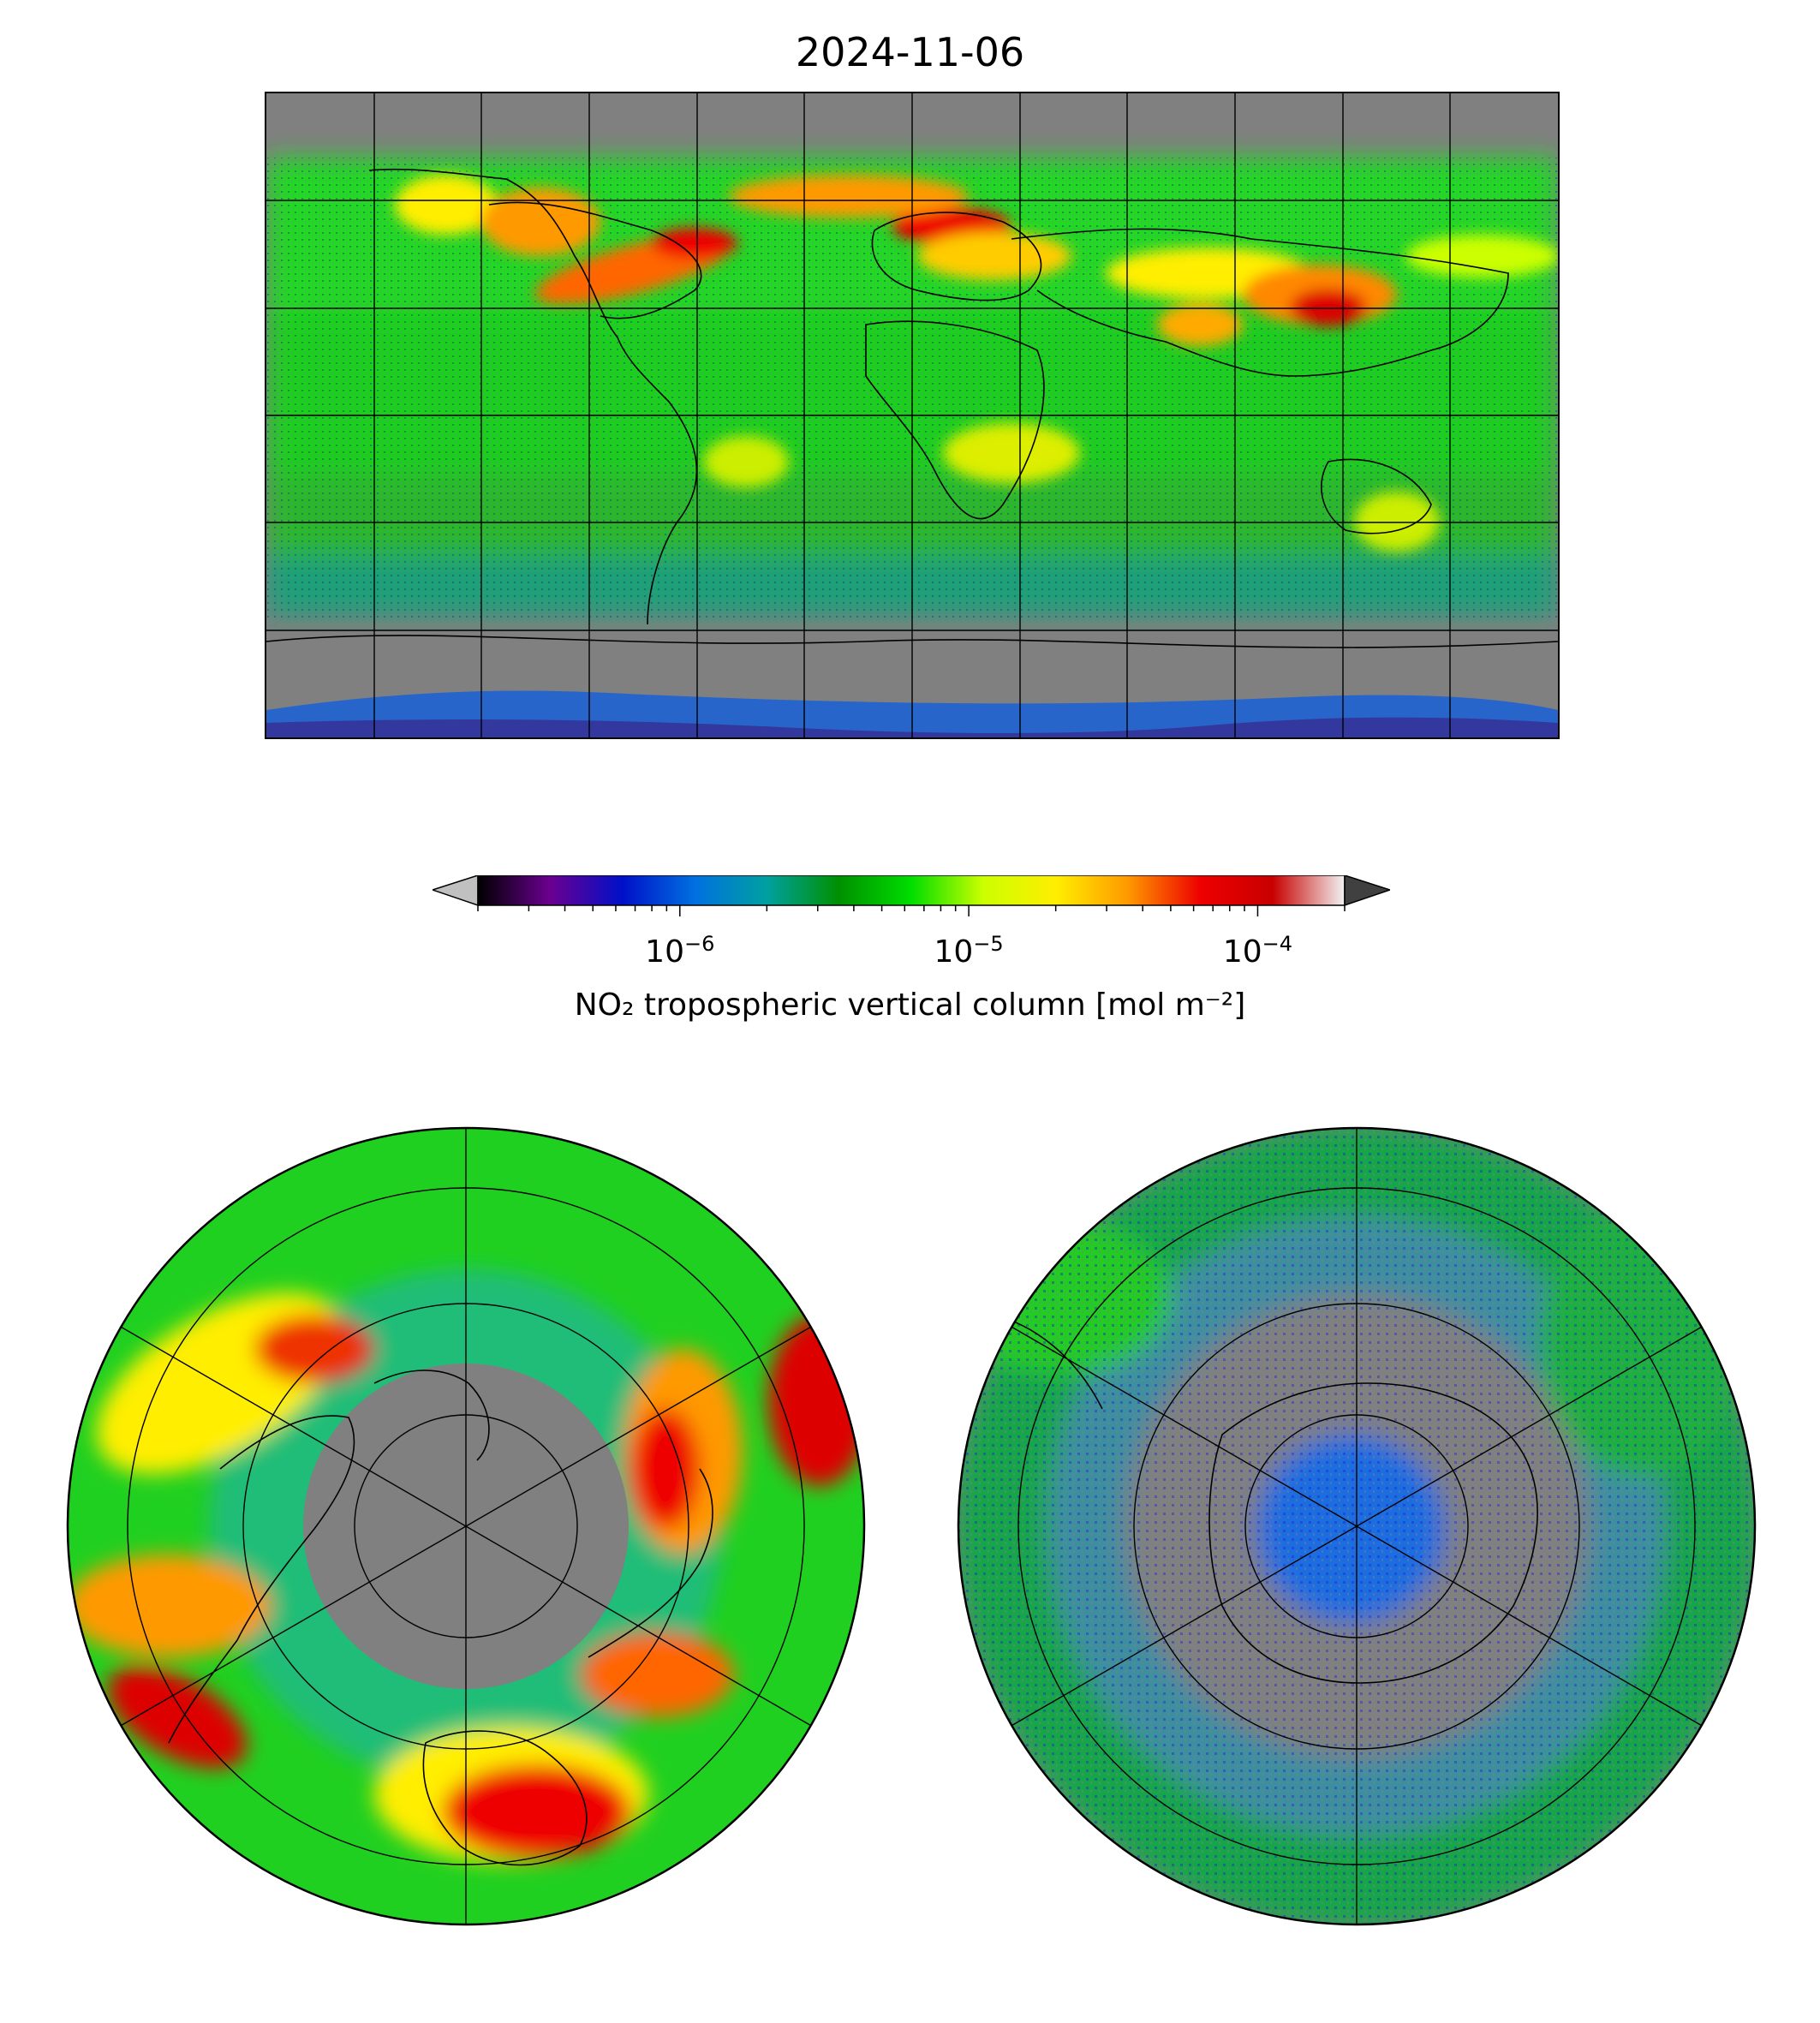  Describe the element at coordinates (969, 951) in the screenshot. I see `colorbar-tick-label: 10⁻⁵` at that location.